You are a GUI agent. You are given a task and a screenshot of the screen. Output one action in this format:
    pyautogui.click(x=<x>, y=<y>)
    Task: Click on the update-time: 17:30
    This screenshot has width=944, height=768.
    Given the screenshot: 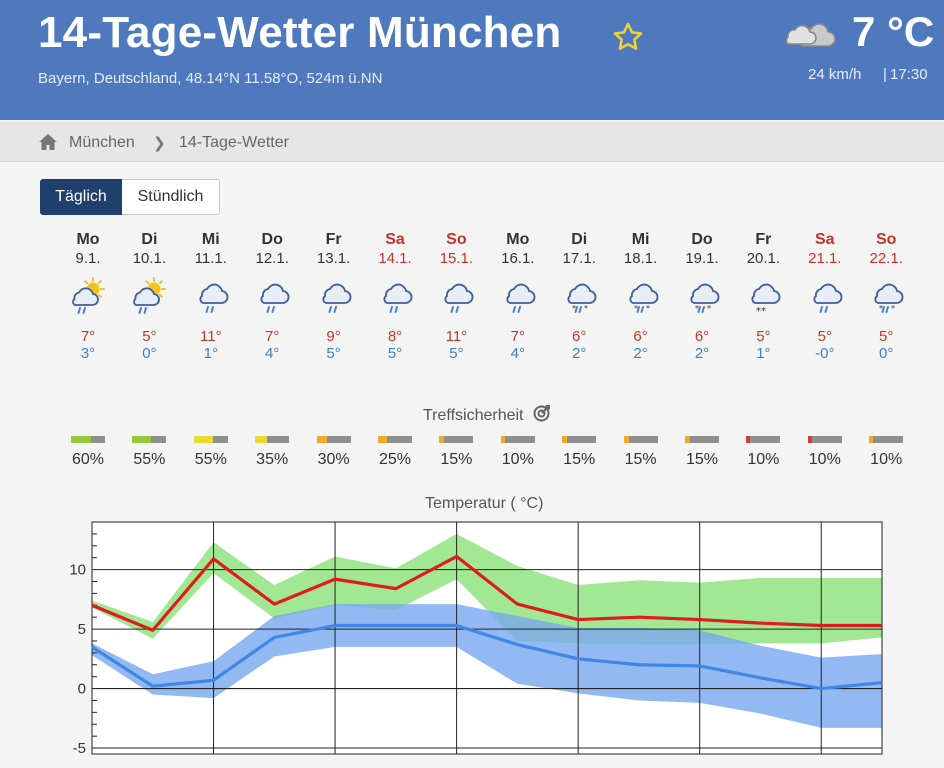 What is the action you would take?
    pyautogui.click(x=909, y=74)
    